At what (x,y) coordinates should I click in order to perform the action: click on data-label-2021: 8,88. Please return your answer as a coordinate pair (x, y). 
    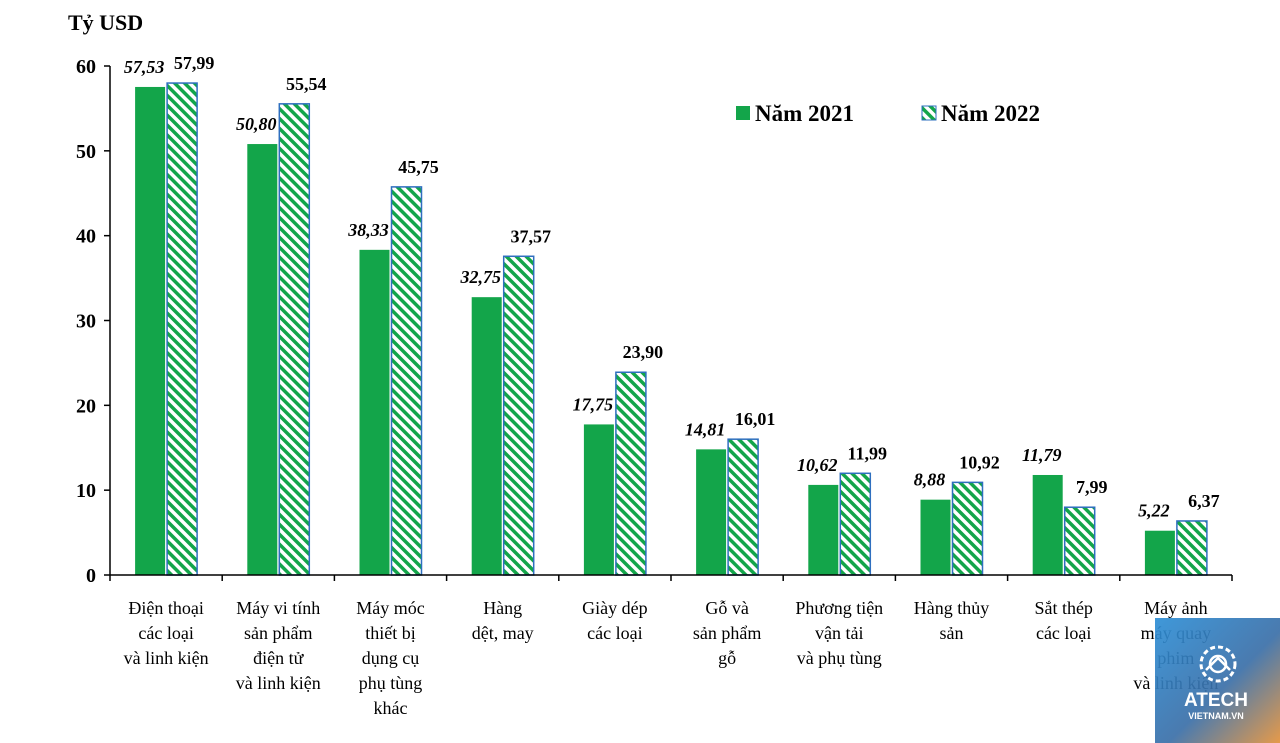
    Looking at the image, I should click on (930, 480).